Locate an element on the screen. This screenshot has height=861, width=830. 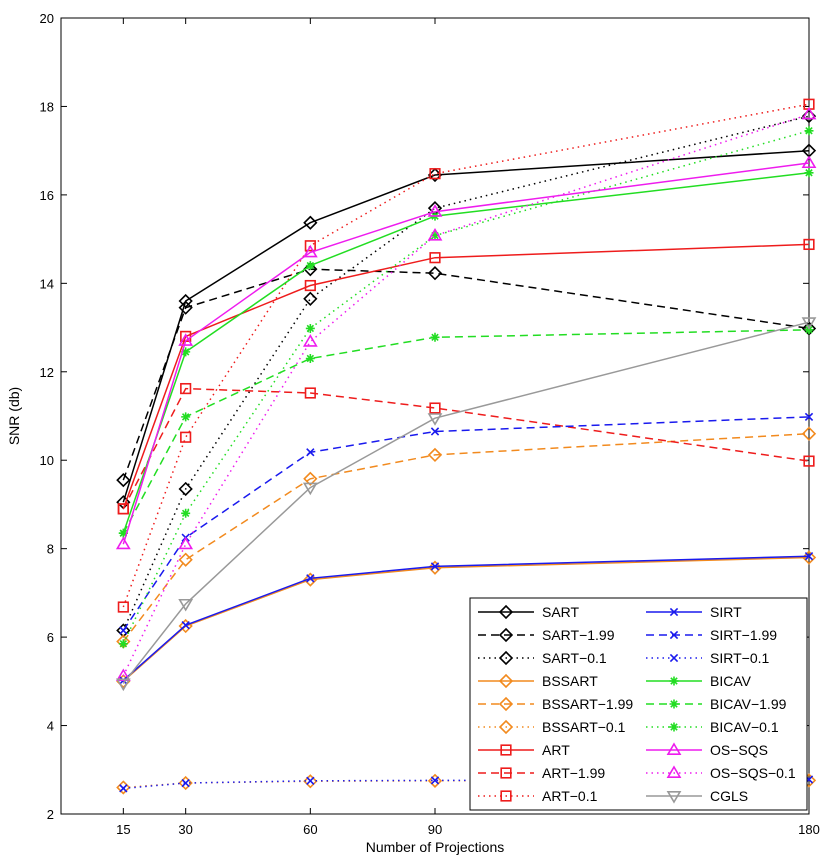
legend-entry: SIRT is located at coordinates (694, 612).